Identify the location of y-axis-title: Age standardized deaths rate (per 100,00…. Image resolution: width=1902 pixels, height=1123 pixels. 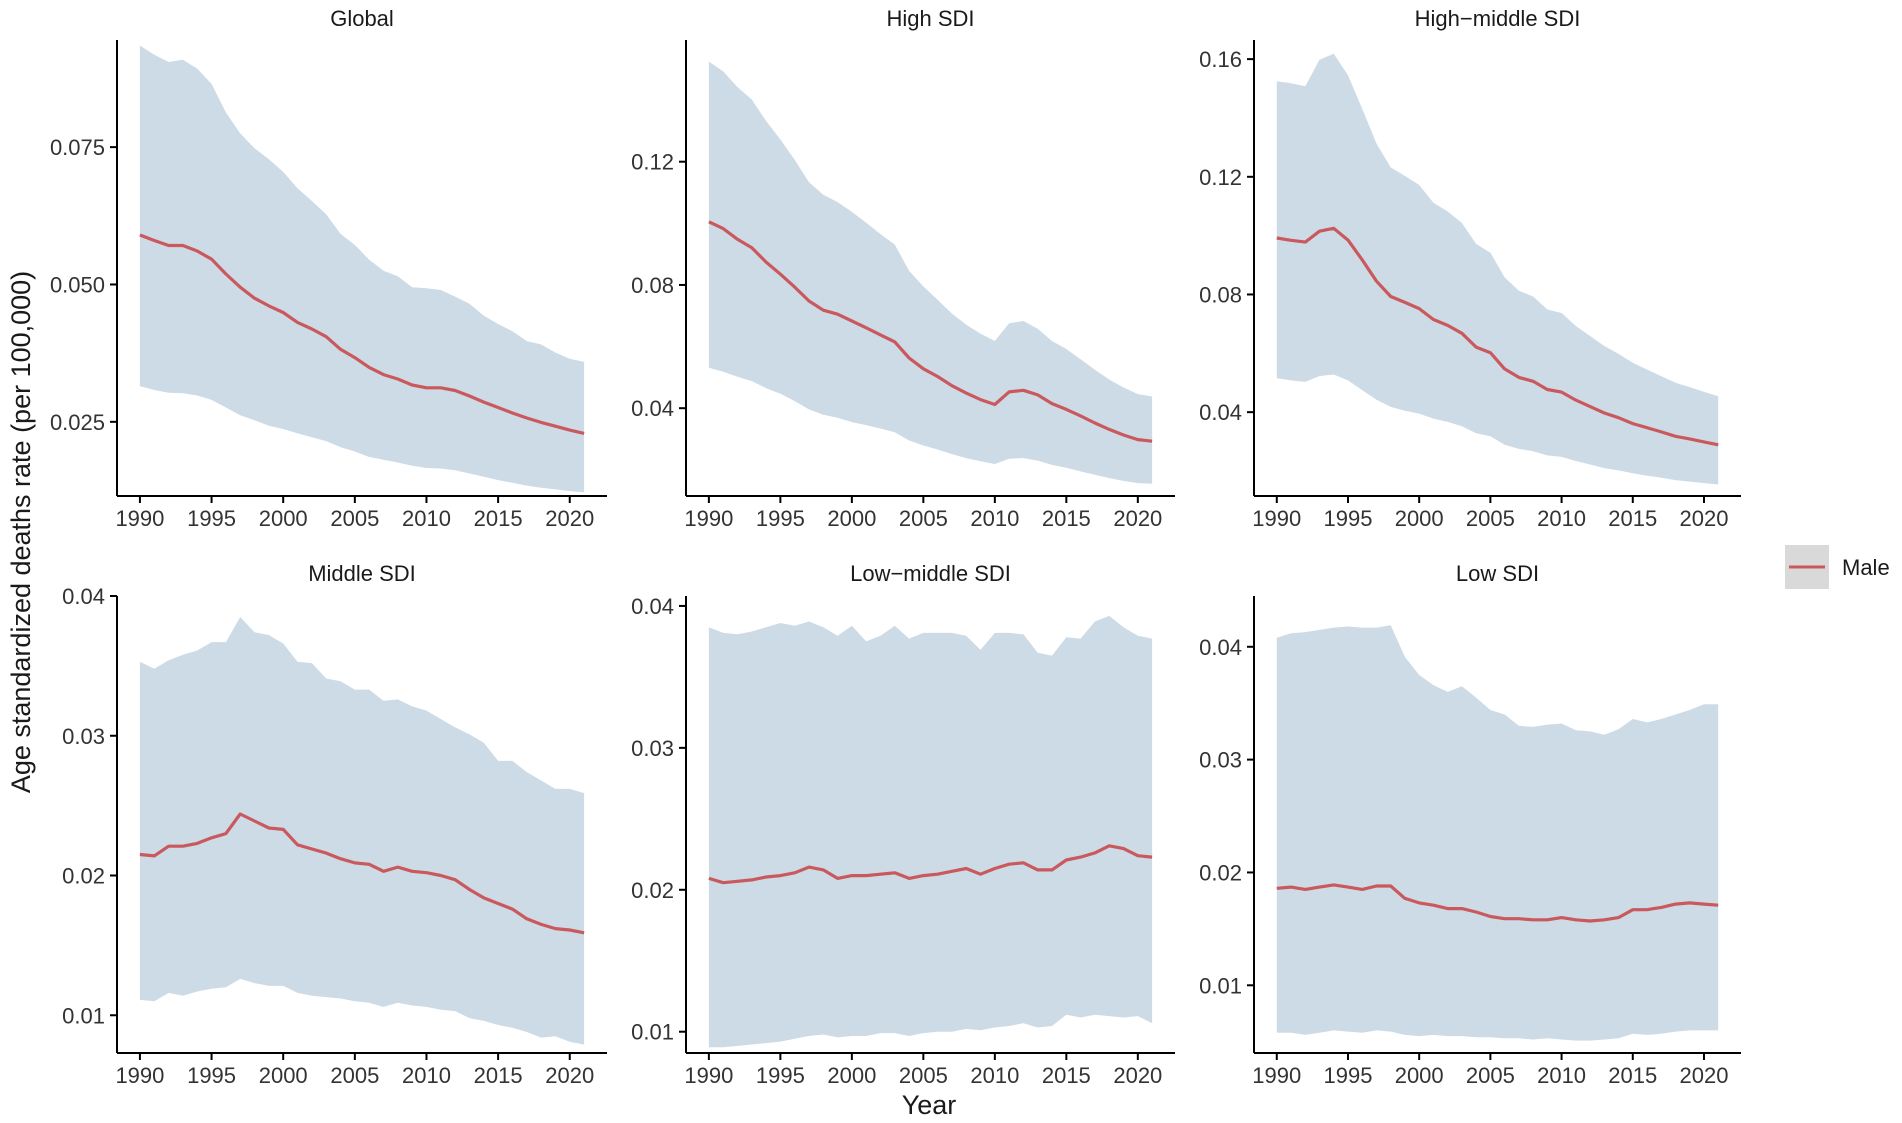
(21, 532).